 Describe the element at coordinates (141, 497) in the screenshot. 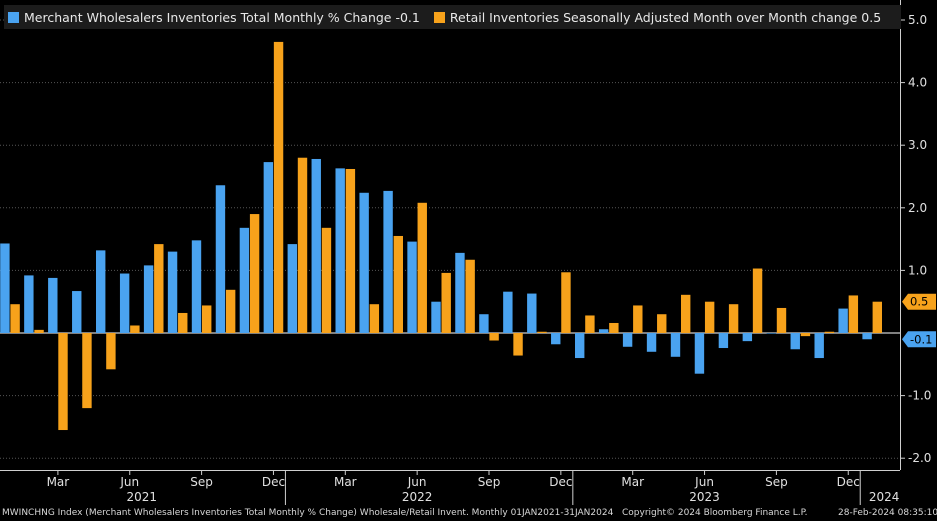

I see `year-label: 2021` at that location.